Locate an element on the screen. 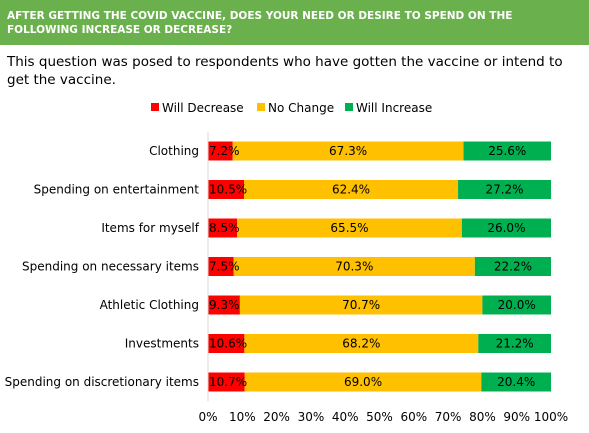 This screenshot has height=433, width=589. x-tick-label: 100% is located at coordinates (551, 417).